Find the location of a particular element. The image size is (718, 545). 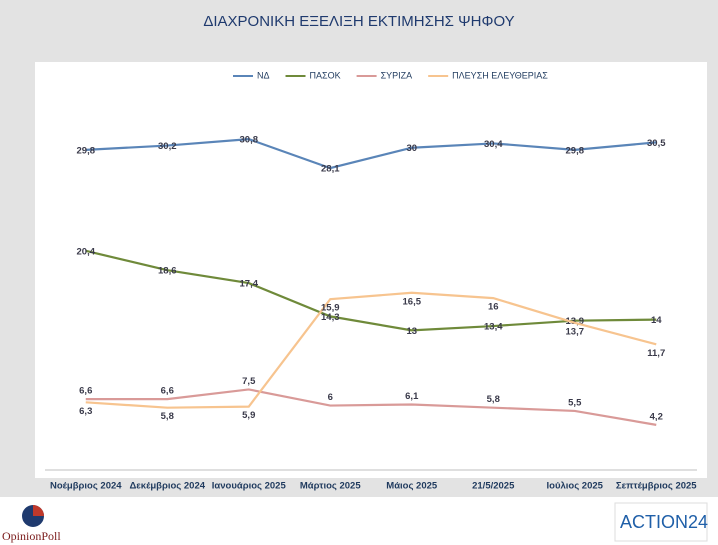

footer is located at coordinates (359, 521).